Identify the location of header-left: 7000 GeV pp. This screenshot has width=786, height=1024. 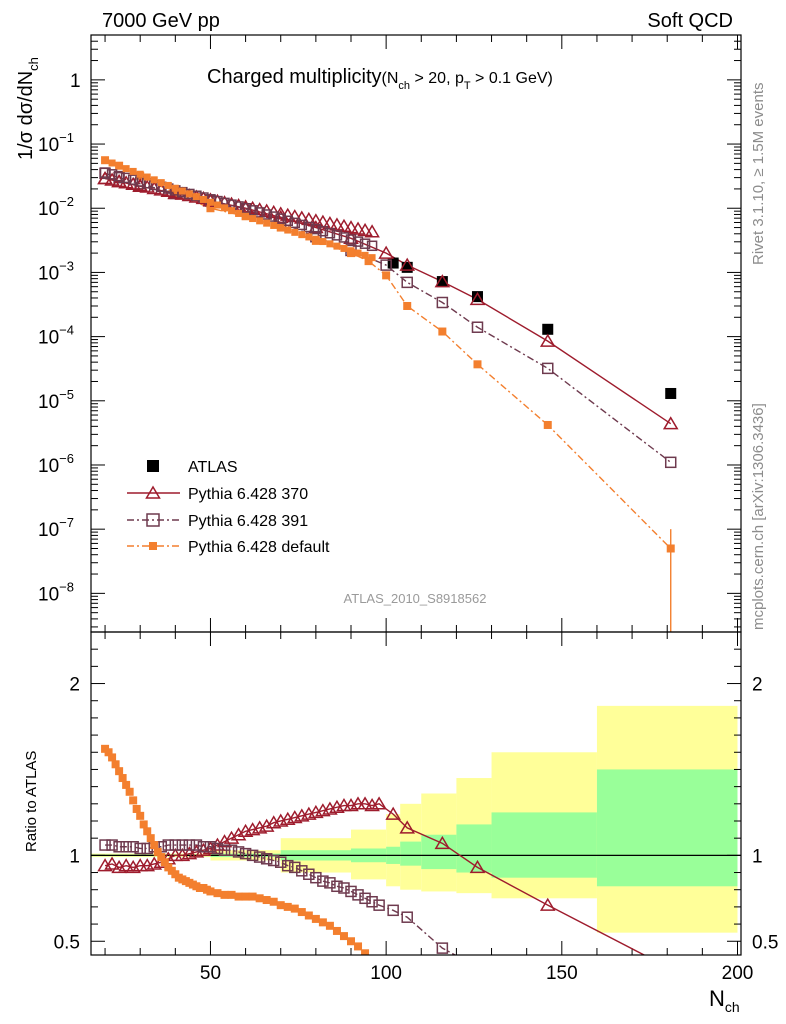
(161, 21).